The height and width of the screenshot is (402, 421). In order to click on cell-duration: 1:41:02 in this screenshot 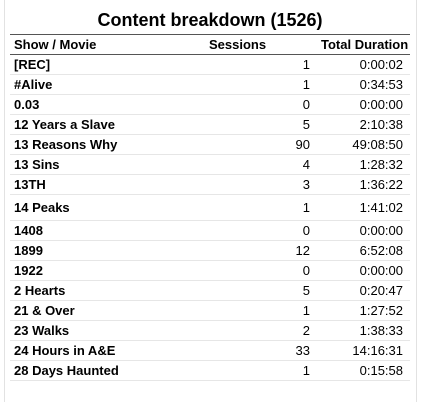, I will do `click(381, 207)`.